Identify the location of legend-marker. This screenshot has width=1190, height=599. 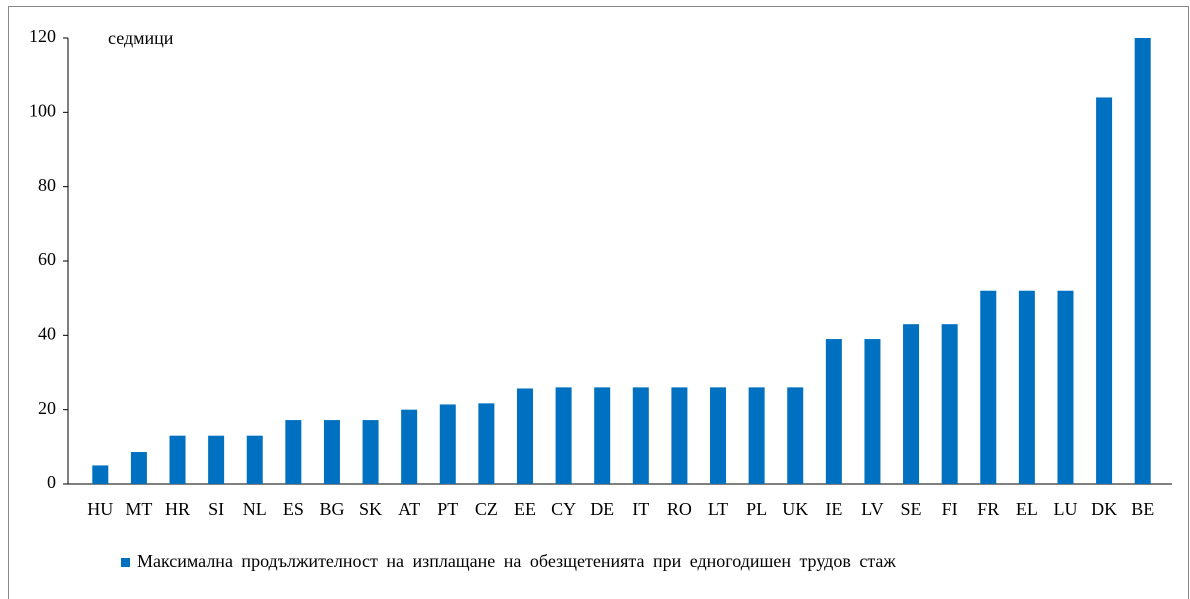
(125, 562).